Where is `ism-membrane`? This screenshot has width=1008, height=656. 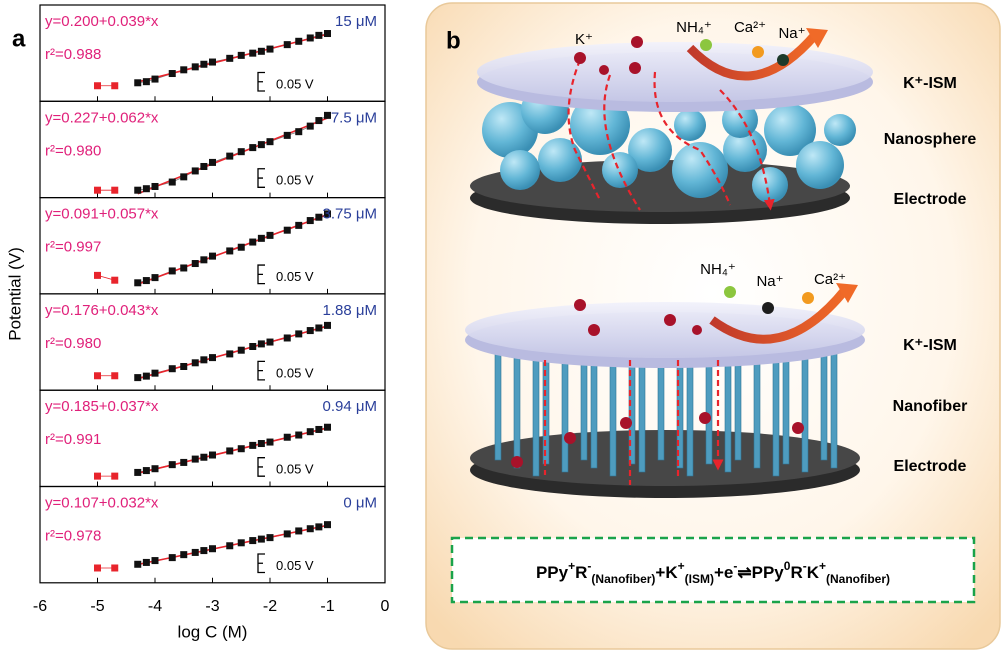 ism-membrane is located at coordinates (675, 72).